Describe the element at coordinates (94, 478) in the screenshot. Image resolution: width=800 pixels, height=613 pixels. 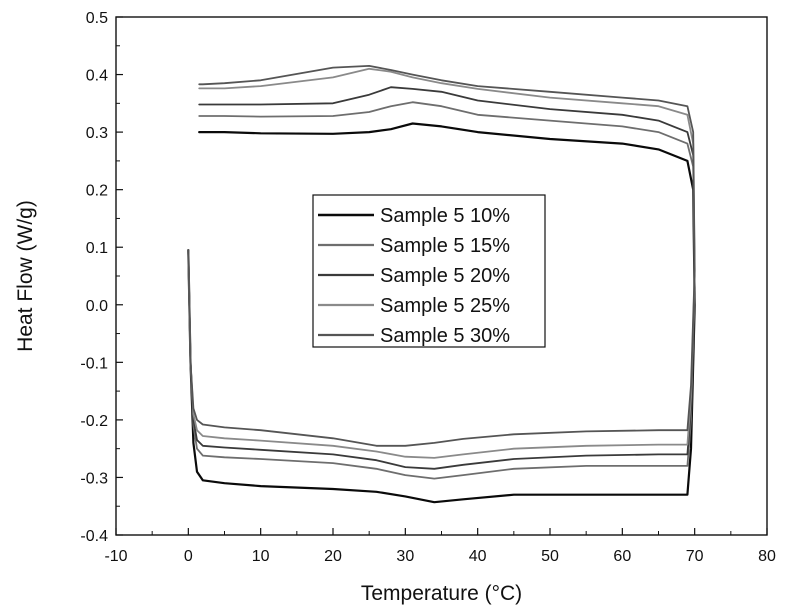
I see `y-tick-label: -0.3` at that location.